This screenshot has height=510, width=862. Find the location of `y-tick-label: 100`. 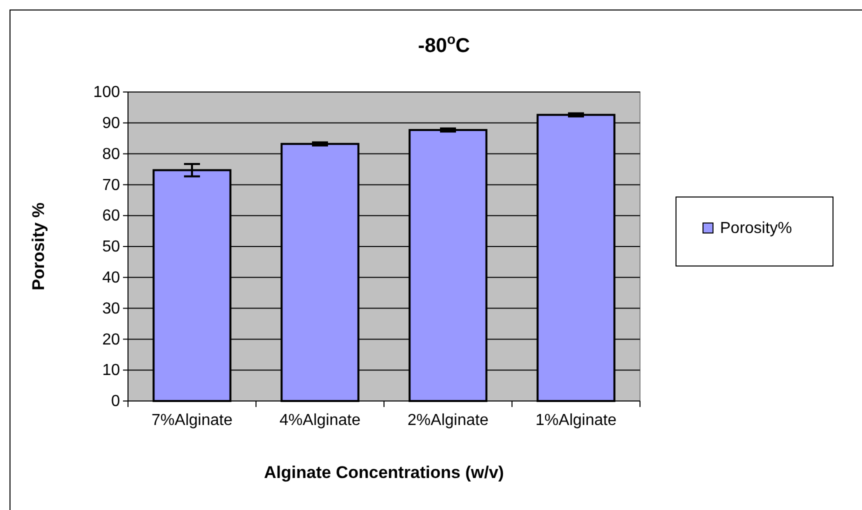

y-tick-label: 100 is located at coordinates (106, 93).